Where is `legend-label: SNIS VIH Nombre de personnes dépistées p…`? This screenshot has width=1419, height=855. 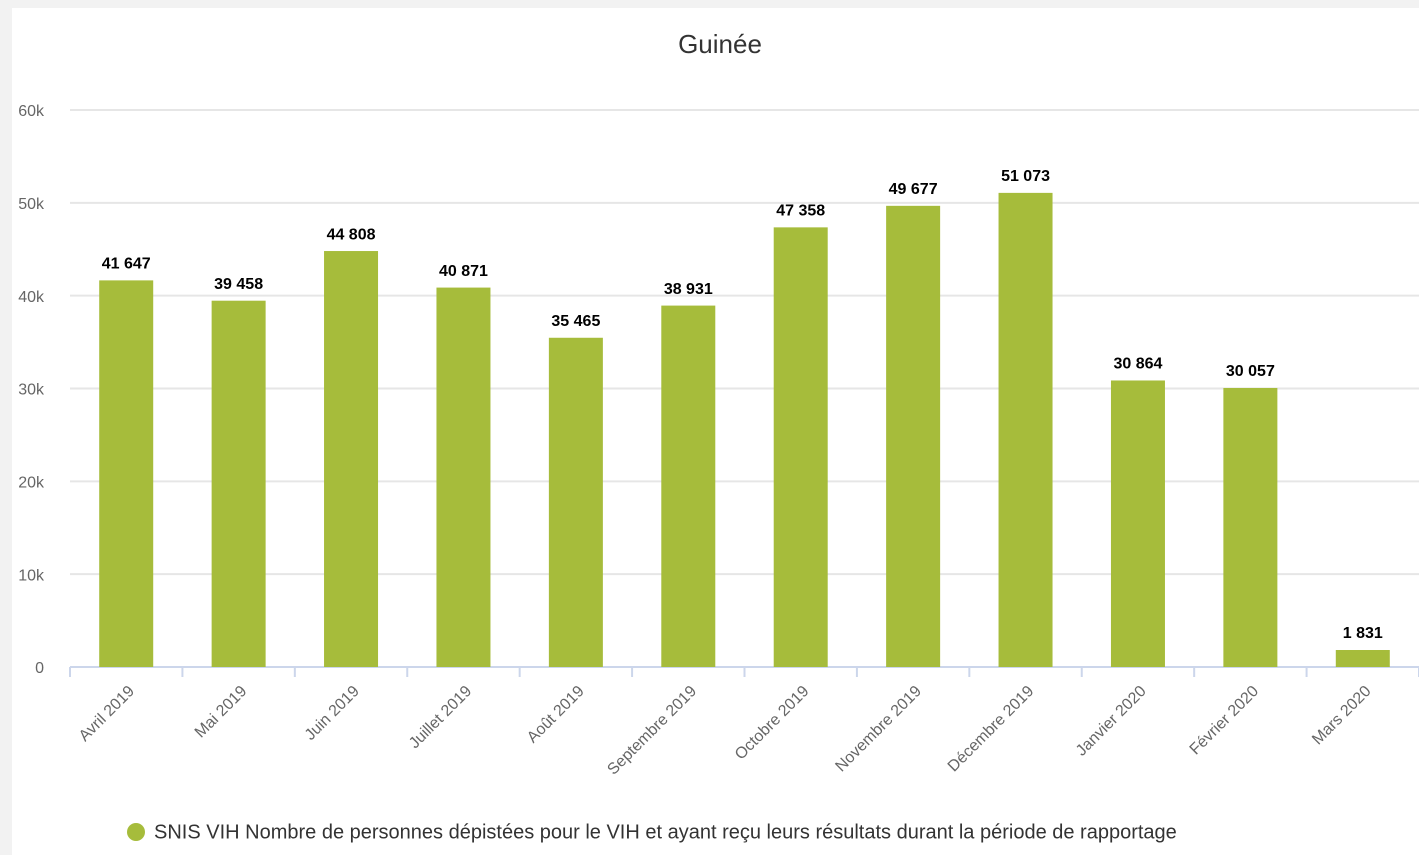 legend-label: SNIS VIH Nombre de personnes dépistées p… is located at coordinates (665, 832).